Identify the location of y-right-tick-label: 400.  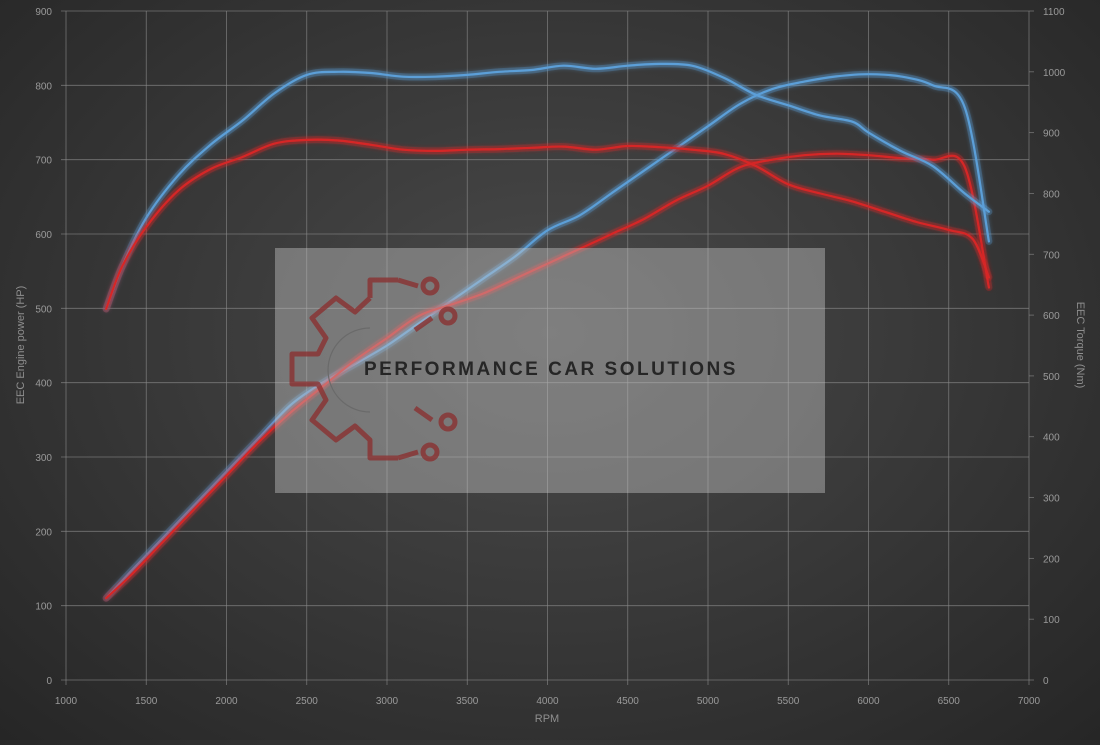
(1051, 438).